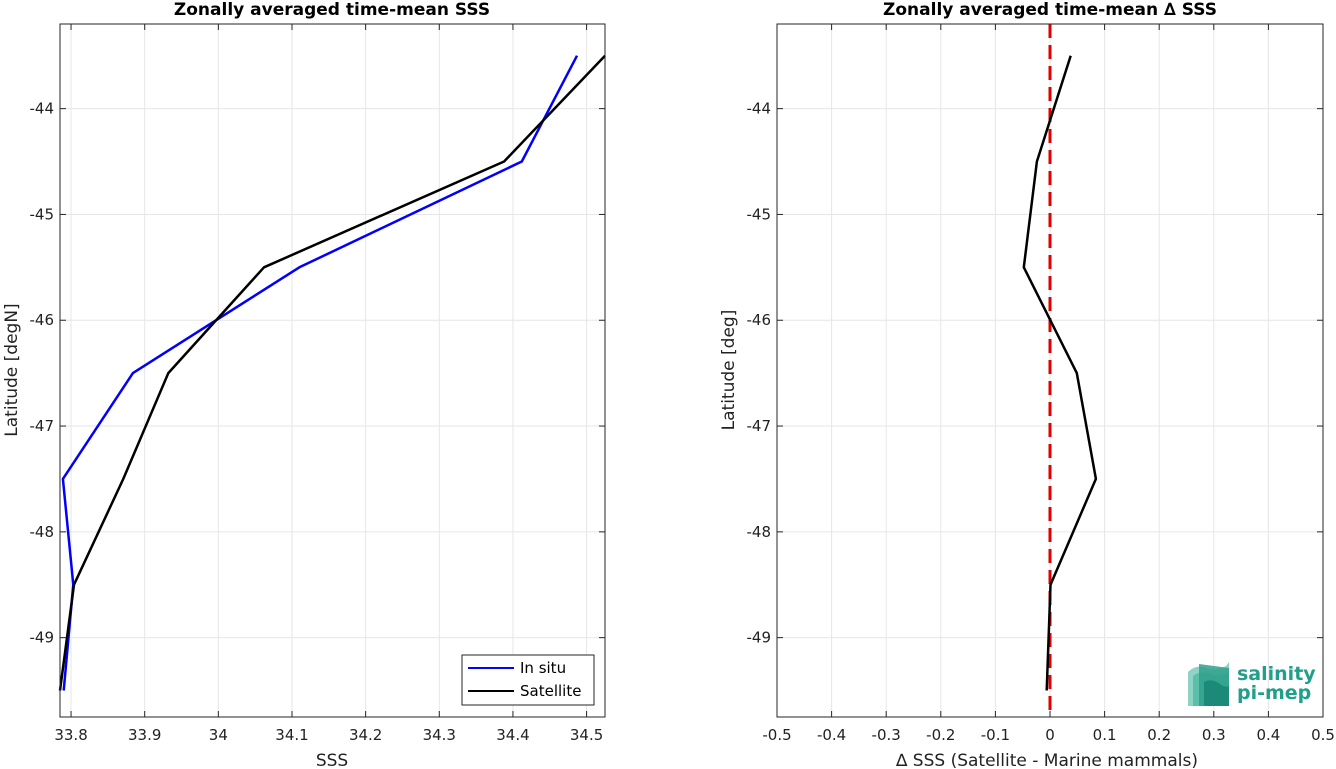  I want to click on logo-text-pi-mep: pi-mep, so click(1274, 693).